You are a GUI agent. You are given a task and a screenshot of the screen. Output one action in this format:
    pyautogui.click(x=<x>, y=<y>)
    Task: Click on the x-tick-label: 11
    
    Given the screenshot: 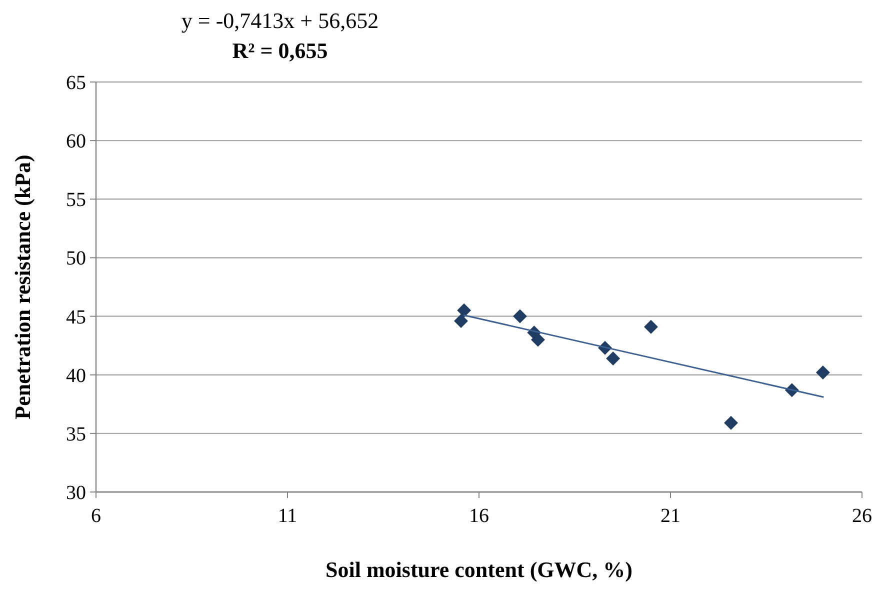 What is the action you would take?
    pyautogui.click(x=288, y=516)
    